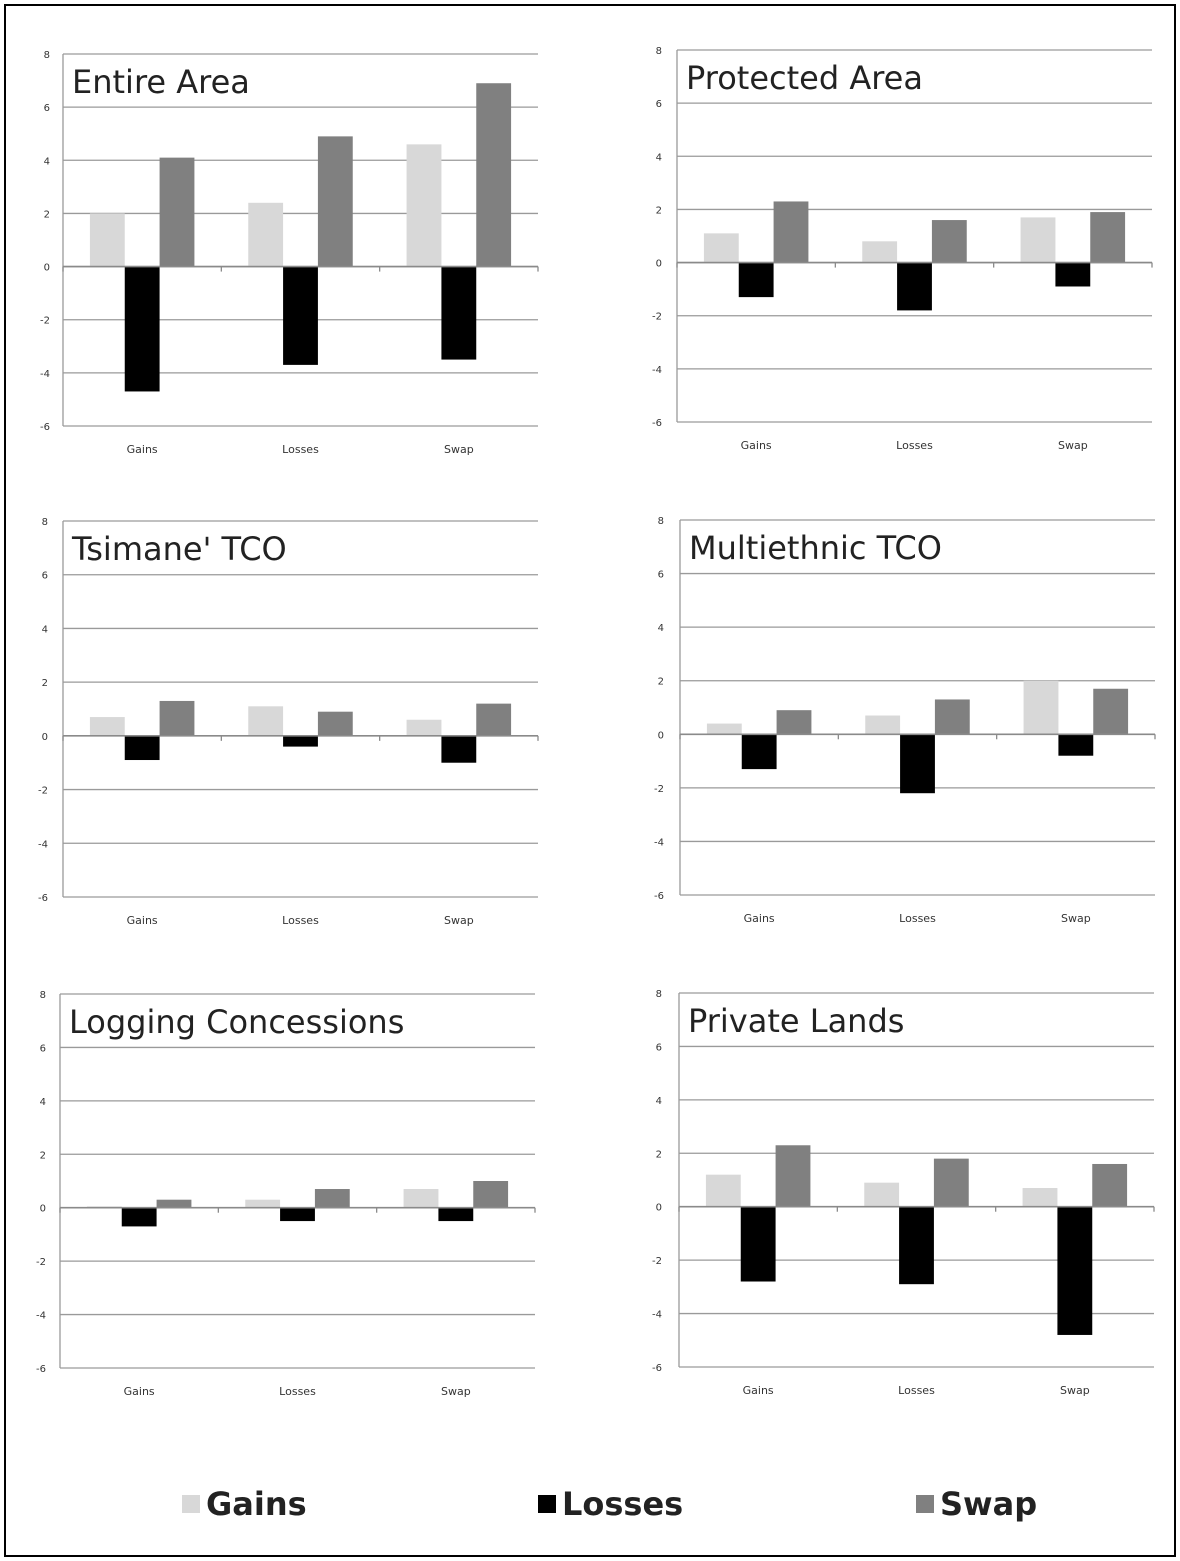  Describe the element at coordinates (903, 1193) in the screenshot. I see `chart-panel-5: 8 6 4 2 0 -2 -4 -6 Gains Losses Swap Private Lands` at that location.